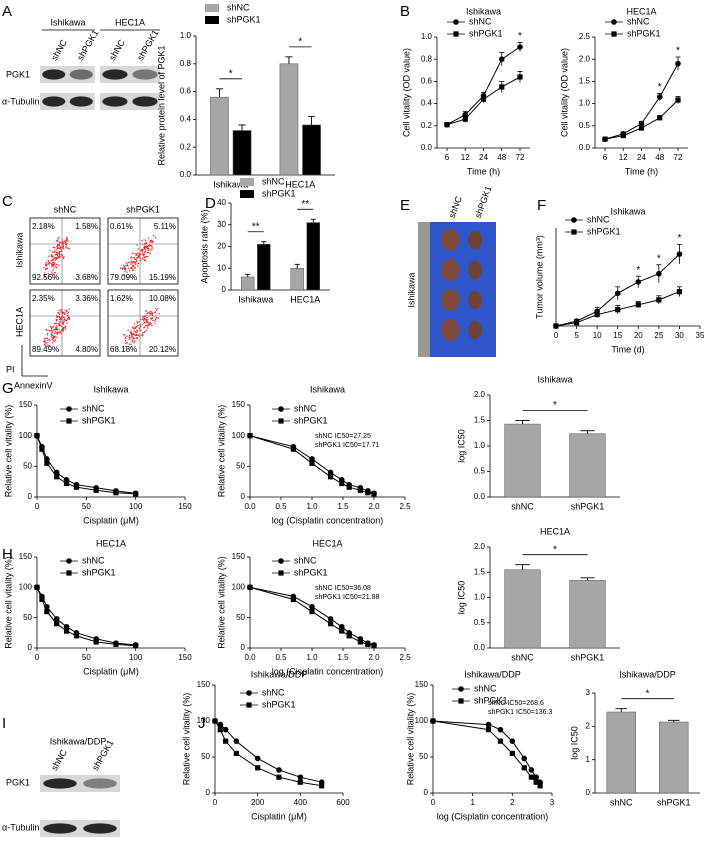  I want to click on y-axis-label: Tumor volume (mm³), so click(539, 277).